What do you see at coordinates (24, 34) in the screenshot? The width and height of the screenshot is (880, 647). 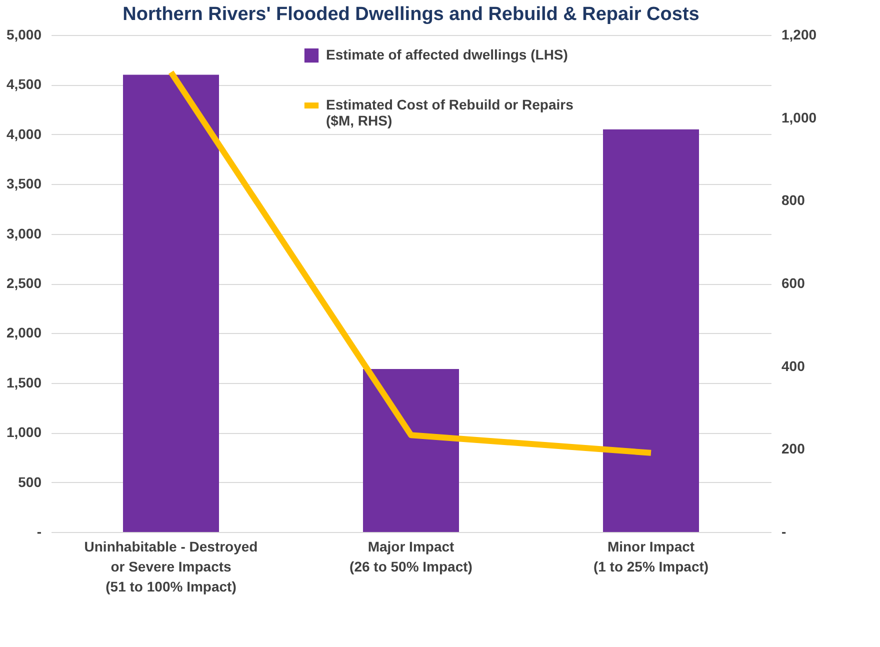 I see `y-tick-label: 5,000` at bounding box center [24, 34].